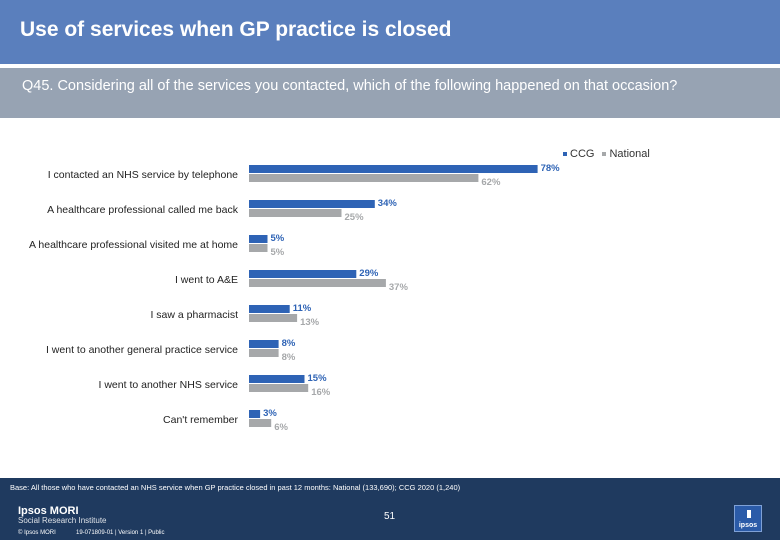 The image size is (780, 540). Describe the element at coordinates (369, 273) in the screenshot. I see `data-label-ccg: 29%` at that location.